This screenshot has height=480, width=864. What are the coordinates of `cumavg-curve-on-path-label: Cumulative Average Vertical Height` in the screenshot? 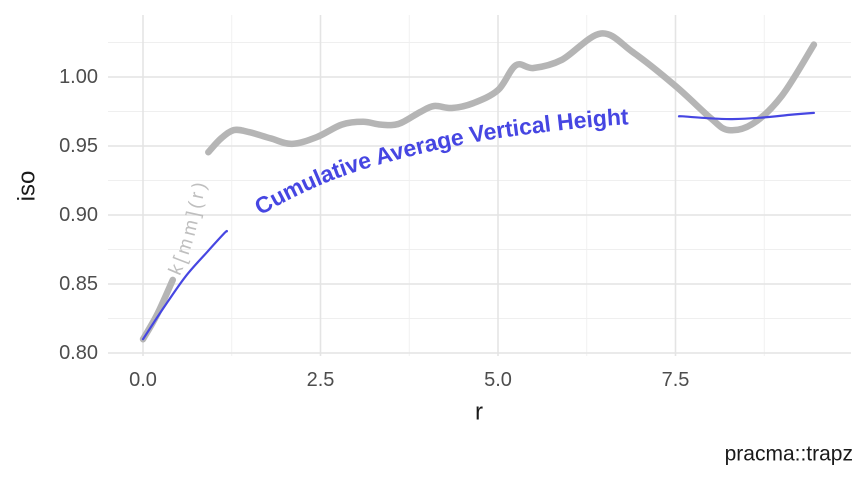 It's located at (439, 161).